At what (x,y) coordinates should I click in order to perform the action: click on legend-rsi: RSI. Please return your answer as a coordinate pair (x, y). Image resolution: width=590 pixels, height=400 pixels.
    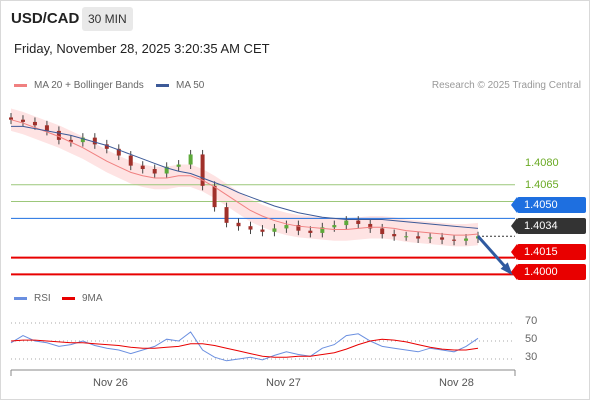
    Looking at the image, I should click on (32, 298).